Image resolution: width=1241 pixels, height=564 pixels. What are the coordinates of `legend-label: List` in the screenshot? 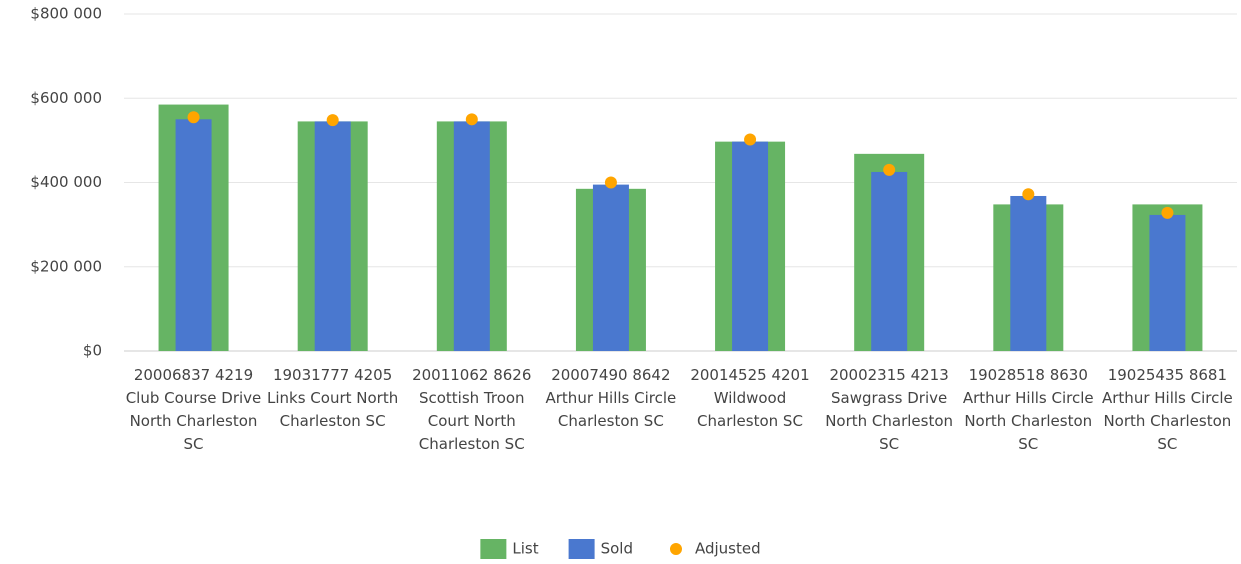 It's located at (525, 549).